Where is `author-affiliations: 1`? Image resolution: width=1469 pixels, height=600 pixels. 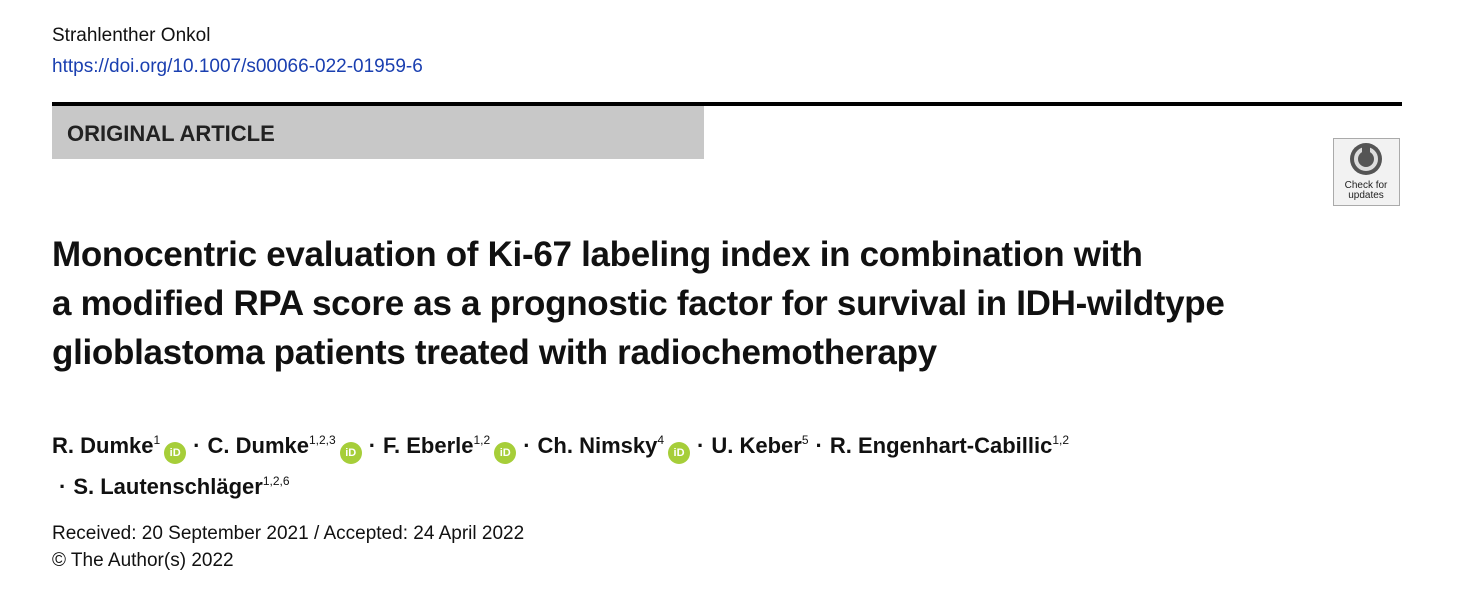
author-affiliations: 1 is located at coordinates (157, 440).